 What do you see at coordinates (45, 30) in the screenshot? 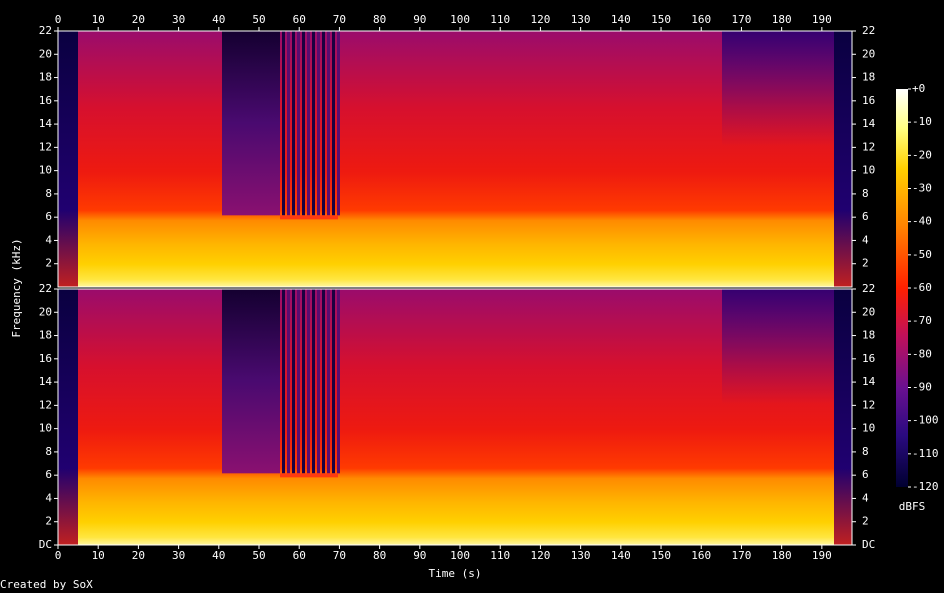
I see `y-tick-label: 22` at bounding box center [45, 30].